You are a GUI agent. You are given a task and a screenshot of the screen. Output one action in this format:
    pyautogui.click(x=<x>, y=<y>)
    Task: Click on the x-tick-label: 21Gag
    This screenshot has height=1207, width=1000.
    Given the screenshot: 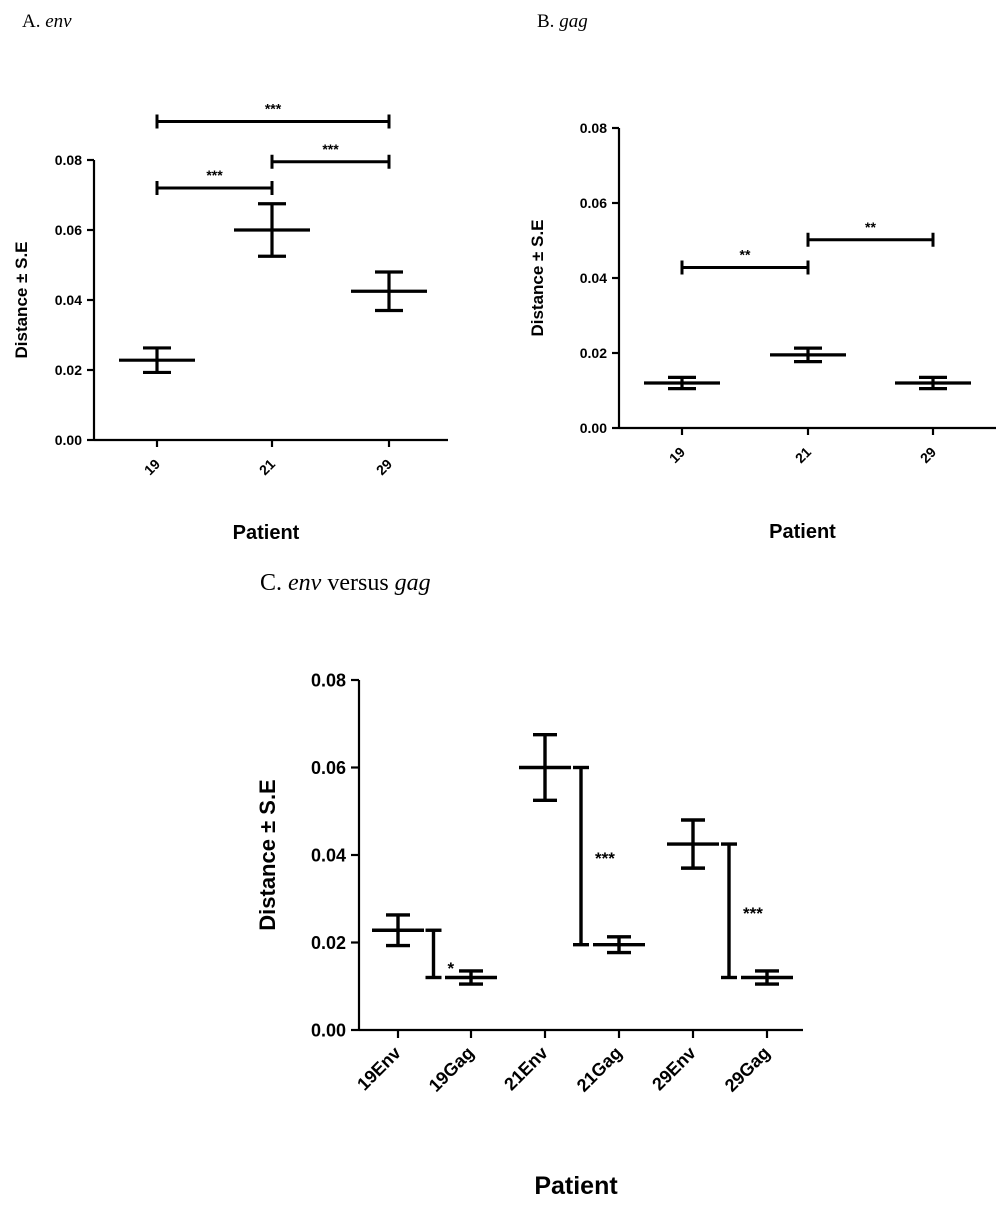 What is the action you would take?
    pyautogui.click(x=599, y=1069)
    